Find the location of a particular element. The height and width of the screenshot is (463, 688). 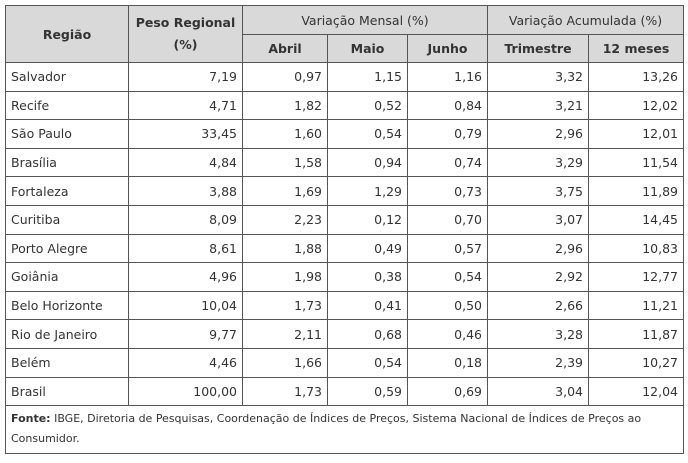

cell-peso: 10,04 is located at coordinates (185, 305).